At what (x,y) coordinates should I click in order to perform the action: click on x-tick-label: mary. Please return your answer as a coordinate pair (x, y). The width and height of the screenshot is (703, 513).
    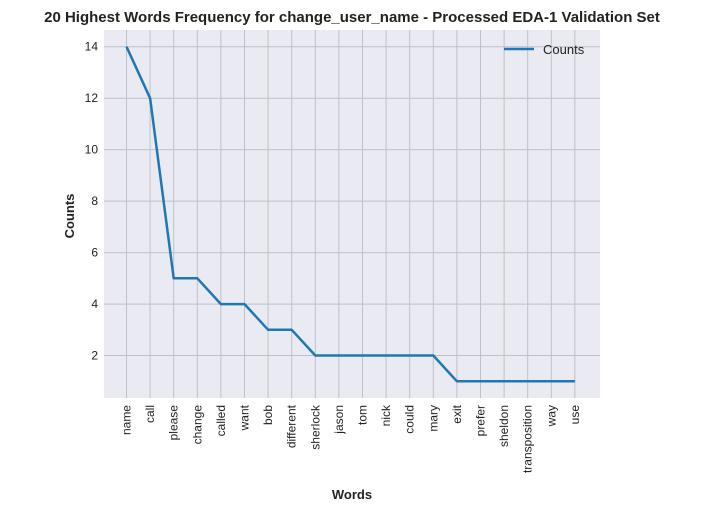
    Looking at the image, I should click on (433, 418).